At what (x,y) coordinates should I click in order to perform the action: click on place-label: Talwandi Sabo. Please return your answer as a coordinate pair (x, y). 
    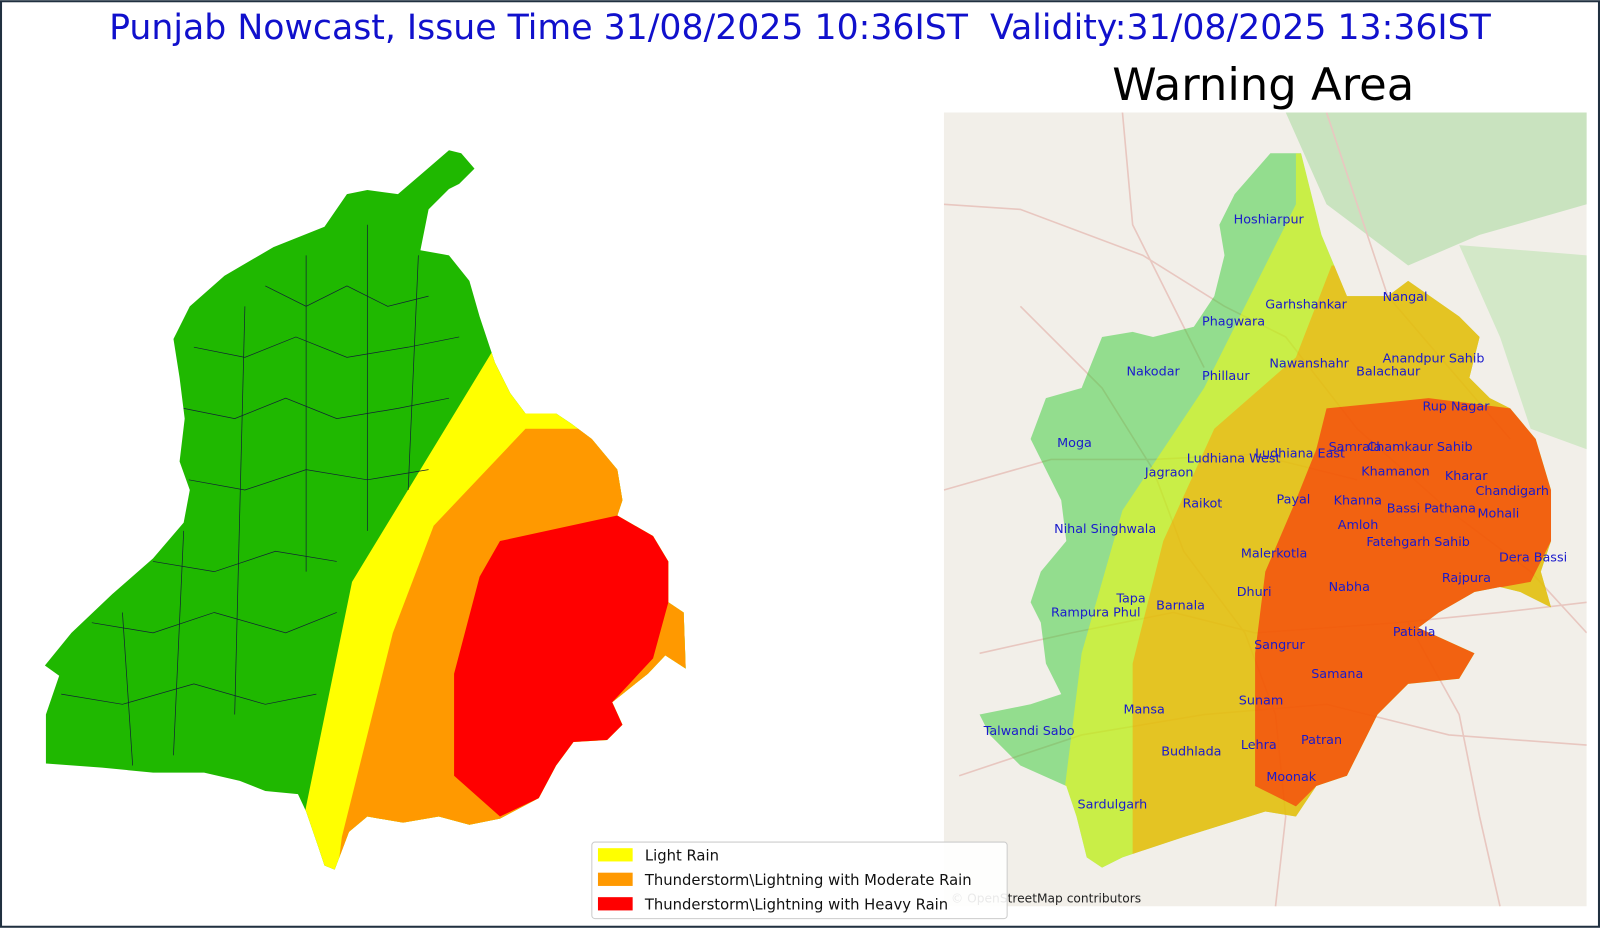
    Looking at the image, I should click on (1029, 731).